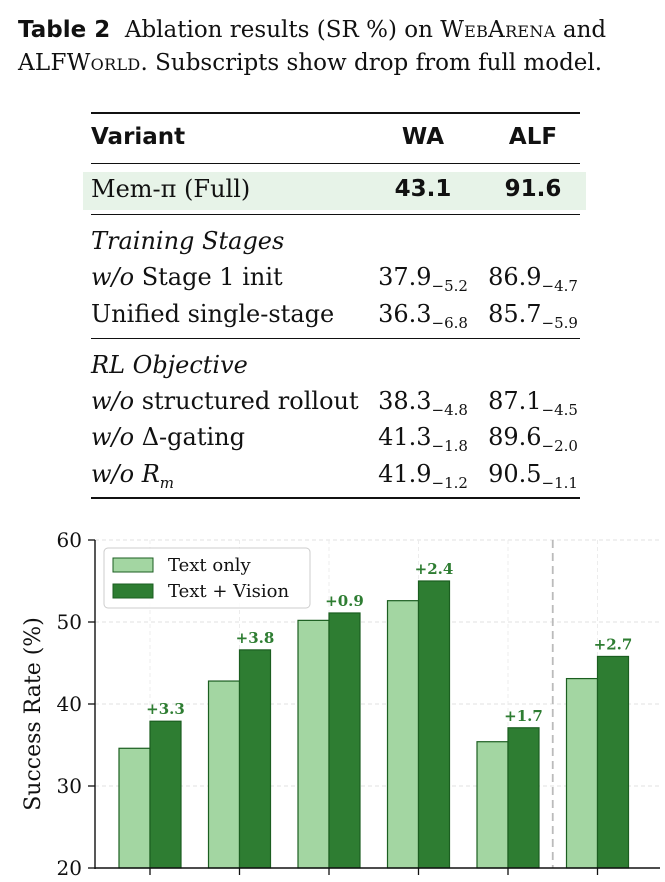 The height and width of the screenshot is (882, 665). What do you see at coordinates (335, 339) in the screenshot?
I see `group-rule` at bounding box center [335, 339].